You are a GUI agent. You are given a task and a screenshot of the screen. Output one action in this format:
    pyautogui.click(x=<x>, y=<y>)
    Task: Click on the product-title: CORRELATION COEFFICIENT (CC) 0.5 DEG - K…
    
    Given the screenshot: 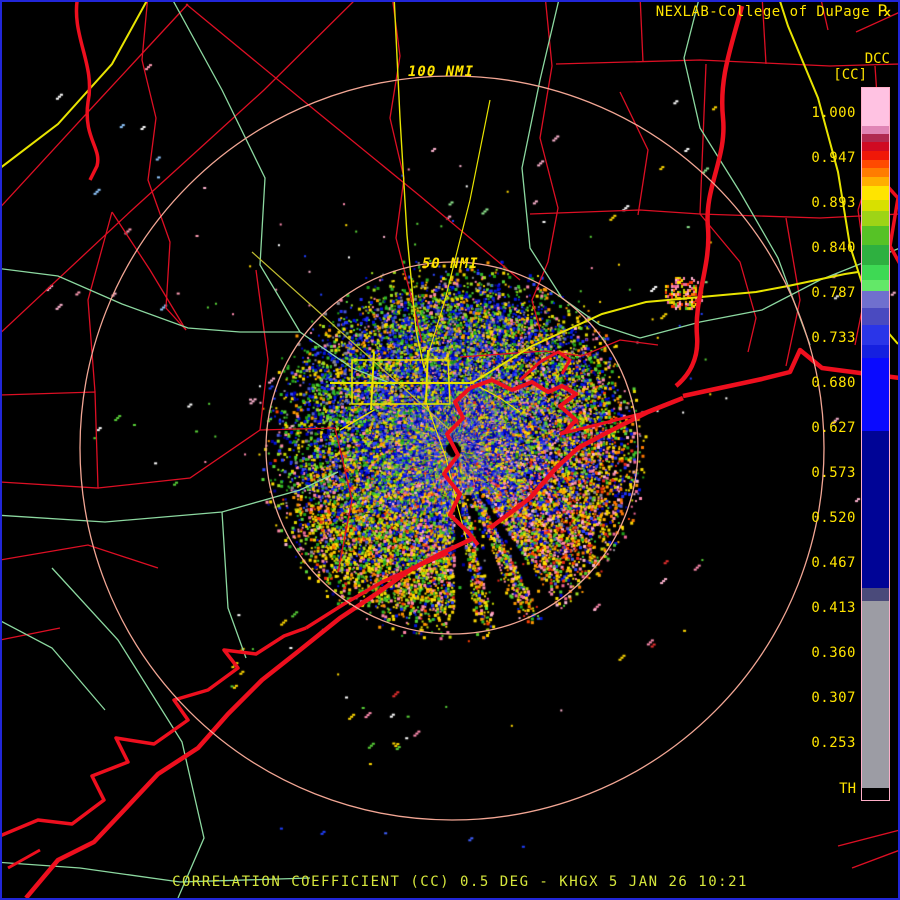 What is the action you would take?
    pyautogui.click(x=460, y=882)
    